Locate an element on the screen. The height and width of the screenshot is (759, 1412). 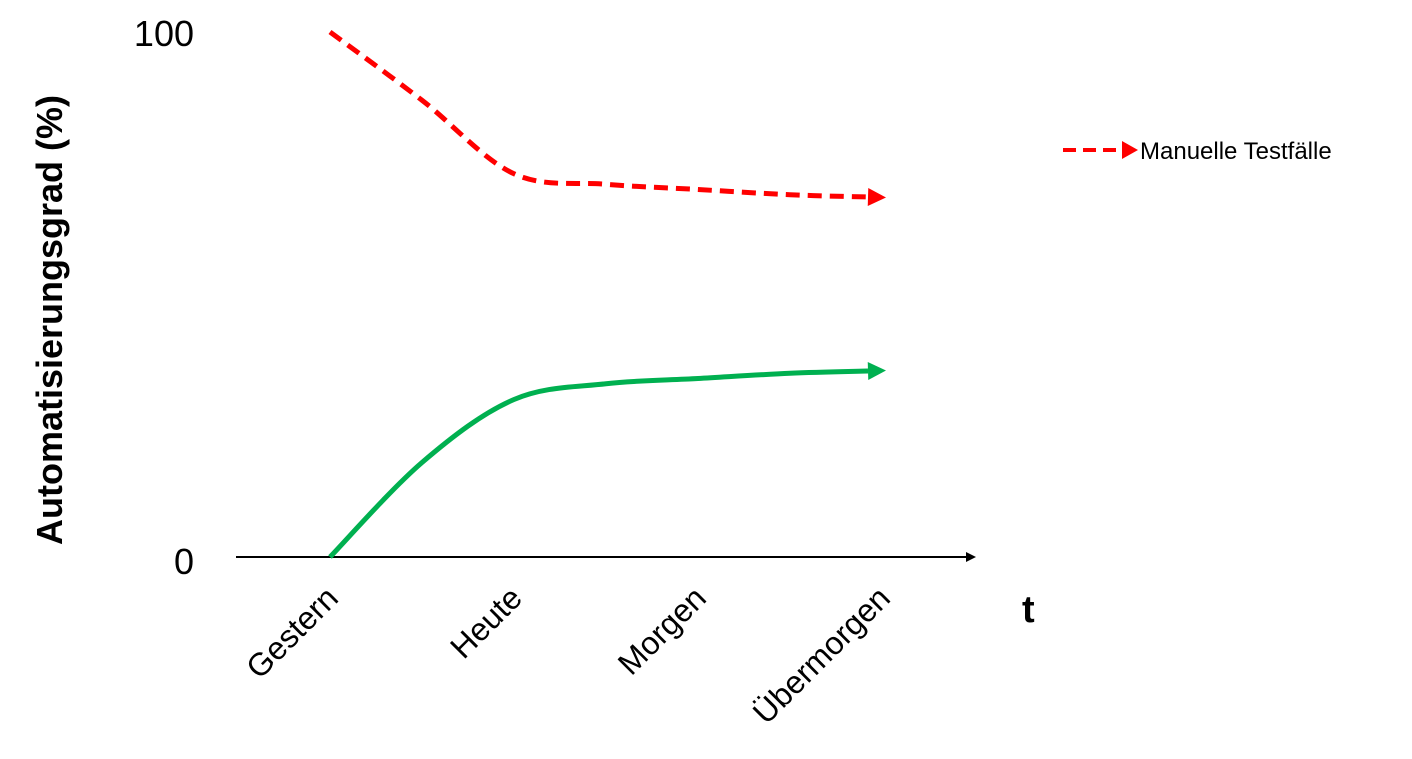
legend-arrowhead is located at coordinates (1130, 150).